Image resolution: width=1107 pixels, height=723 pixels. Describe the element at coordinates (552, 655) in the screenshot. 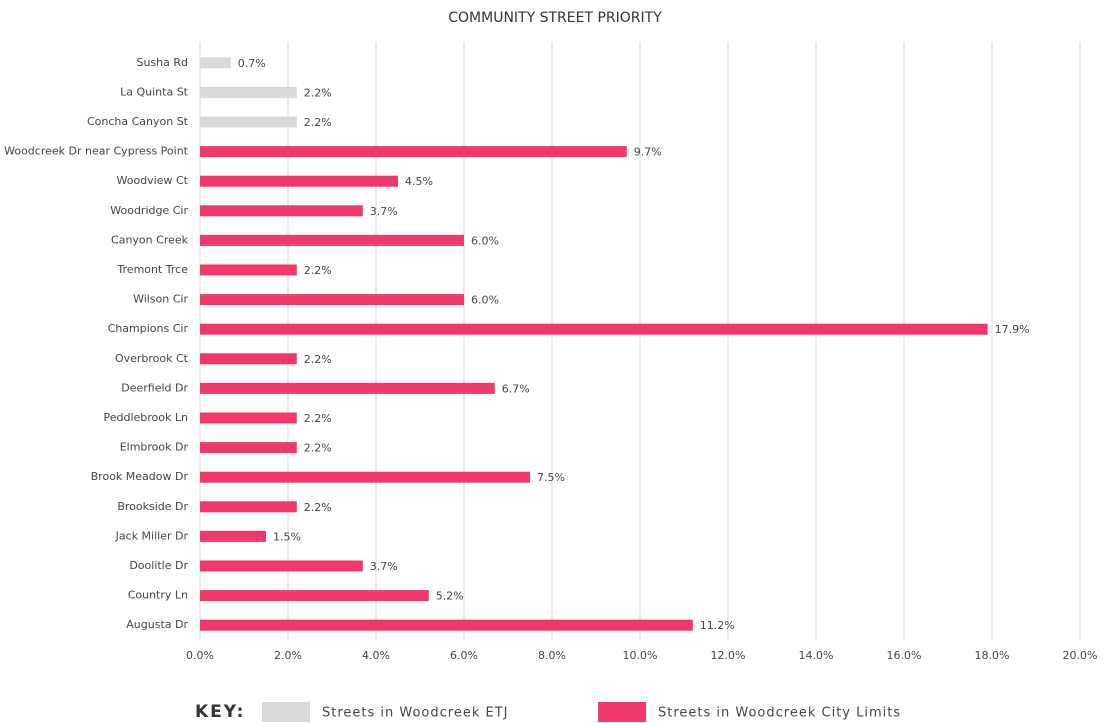

I see `x-tick-label: 8.0%` at that location.